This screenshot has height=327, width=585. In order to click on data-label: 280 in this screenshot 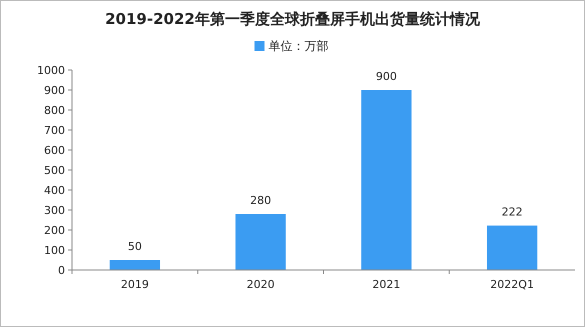, I will do `click(261, 200)`.